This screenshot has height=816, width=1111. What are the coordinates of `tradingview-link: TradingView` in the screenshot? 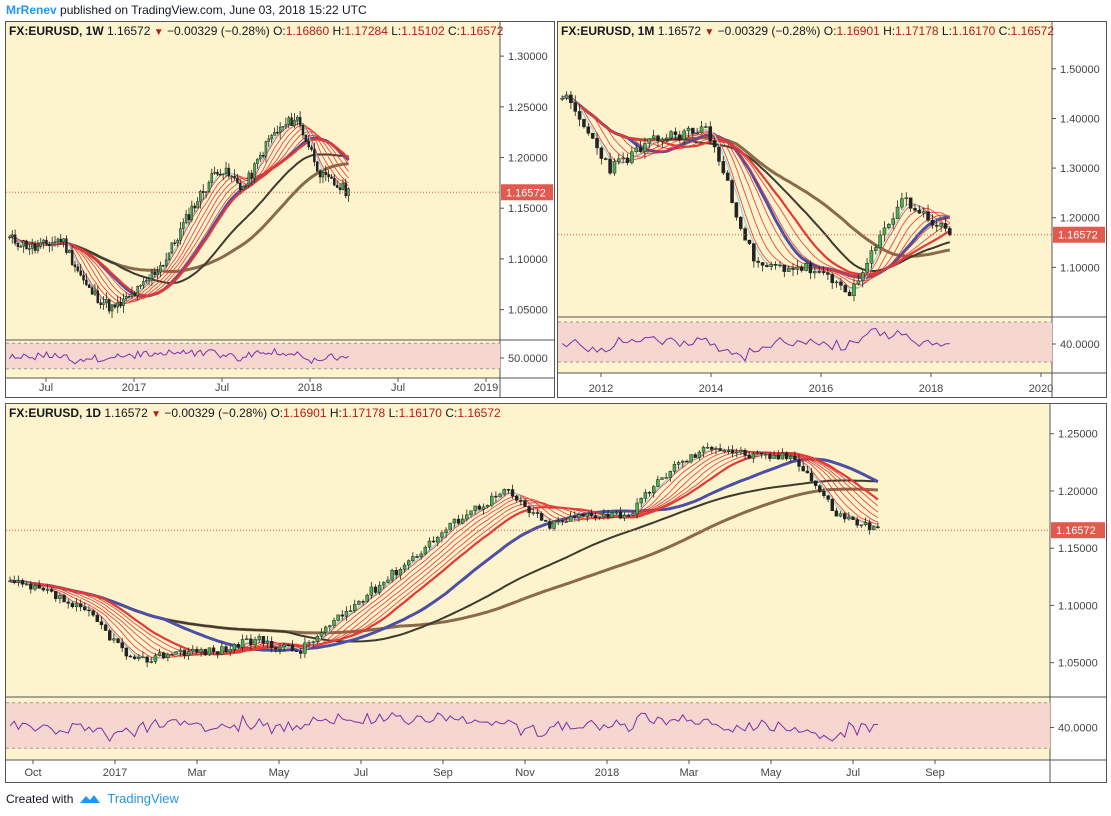 It's located at (143, 798).